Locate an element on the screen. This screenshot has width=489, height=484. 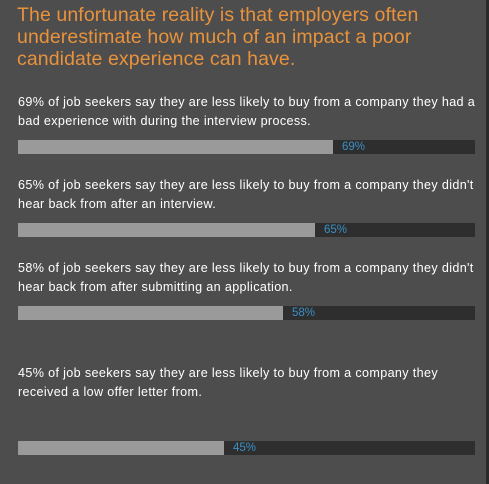
bar-track: 58% is located at coordinates (246, 313).